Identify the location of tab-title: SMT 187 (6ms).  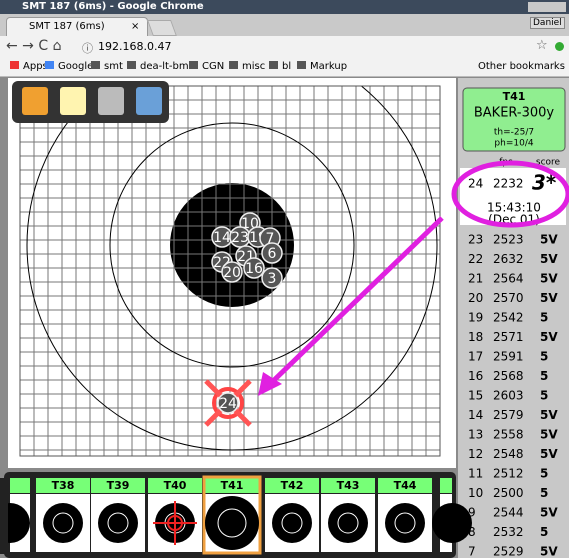
(67, 26).